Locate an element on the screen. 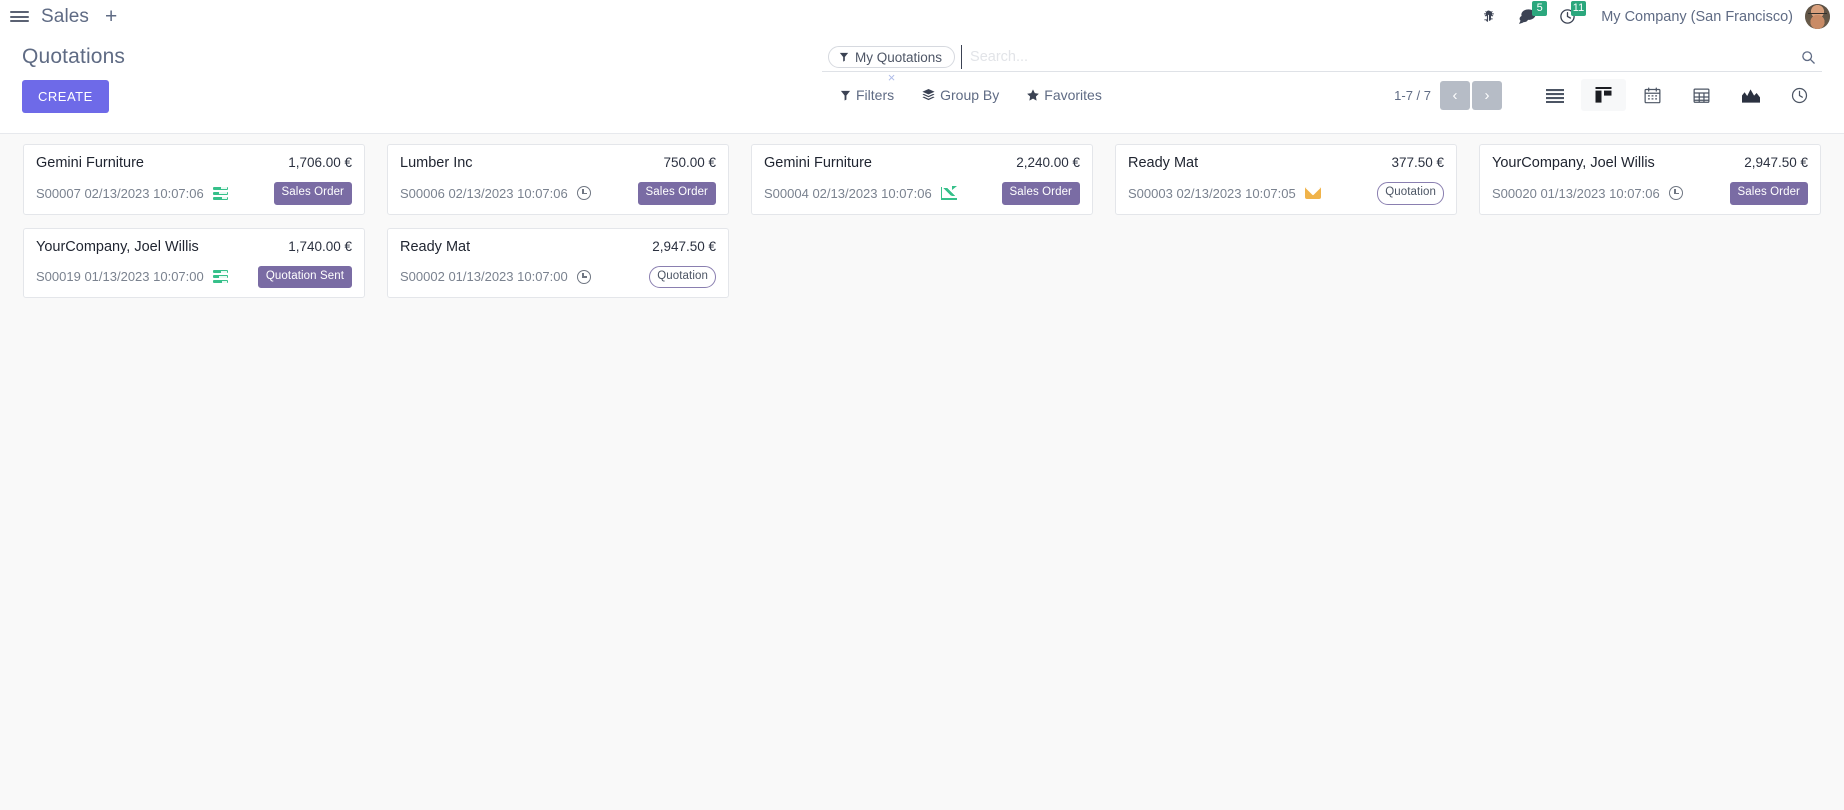  kanban-card-meta: S00003 02/13/2023 10:07:05 is located at coordinates (1224, 193).